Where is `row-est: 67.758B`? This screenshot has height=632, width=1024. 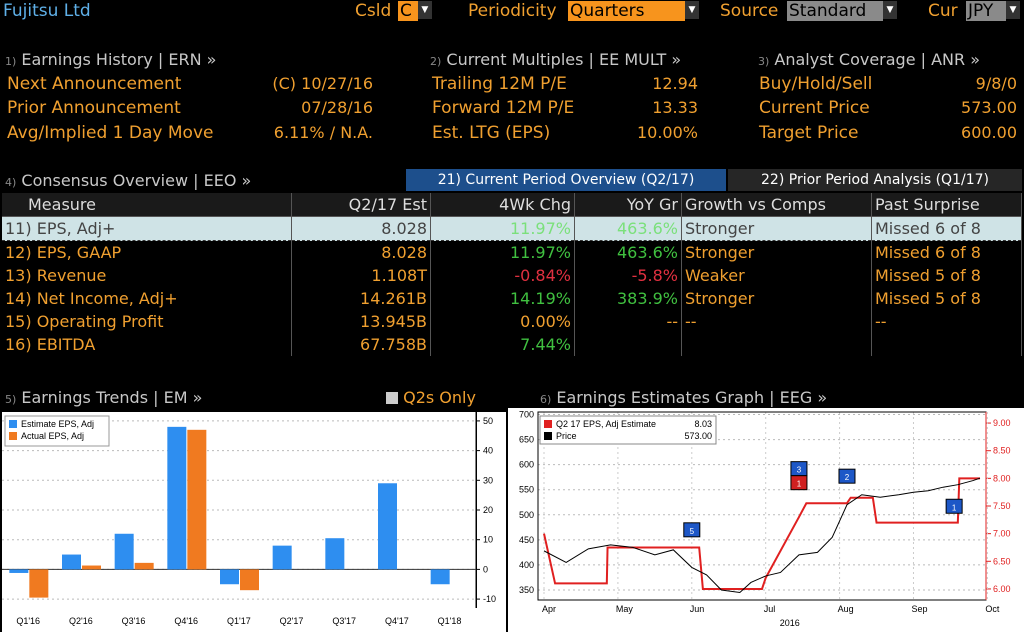
row-est: 67.758B is located at coordinates (361, 344).